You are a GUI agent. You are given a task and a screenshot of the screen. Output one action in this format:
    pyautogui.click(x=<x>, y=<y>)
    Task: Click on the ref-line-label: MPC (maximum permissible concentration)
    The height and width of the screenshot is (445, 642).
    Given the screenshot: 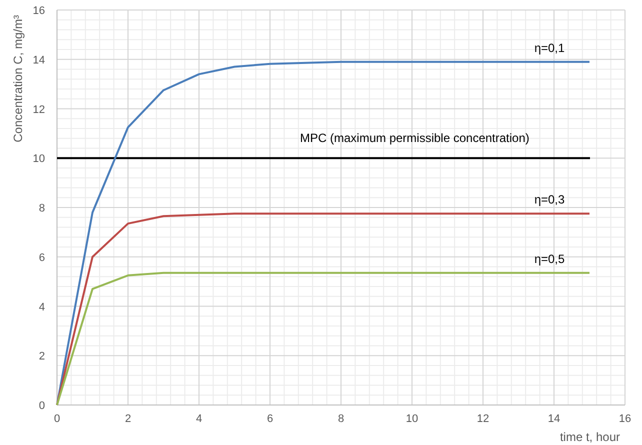 What is the action you would take?
    pyautogui.click(x=415, y=138)
    